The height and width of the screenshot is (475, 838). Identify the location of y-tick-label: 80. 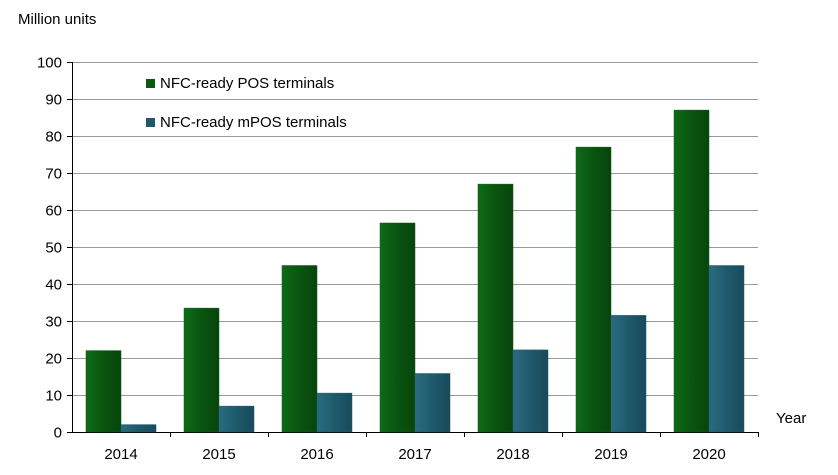
(53, 137).